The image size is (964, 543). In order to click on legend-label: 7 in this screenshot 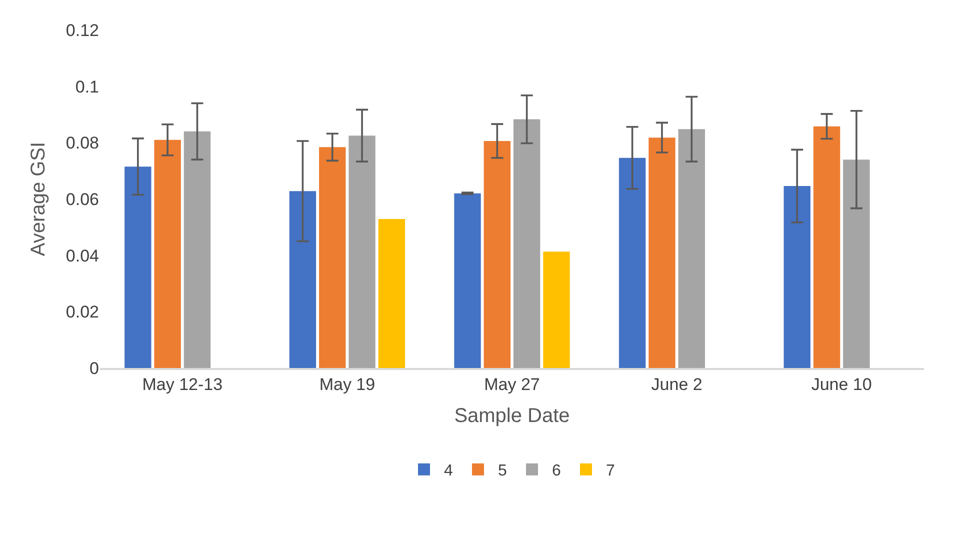, I will do `click(610, 471)`.